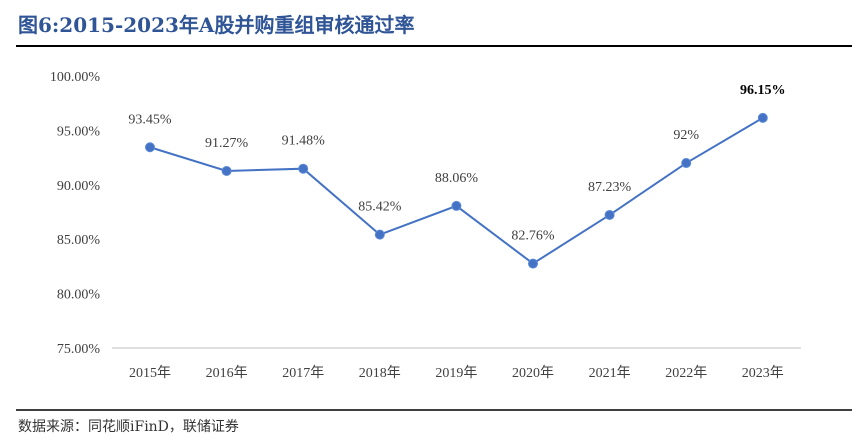  Describe the element at coordinates (763, 373) in the screenshot. I see `x-tick-label: 2023年` at that location.